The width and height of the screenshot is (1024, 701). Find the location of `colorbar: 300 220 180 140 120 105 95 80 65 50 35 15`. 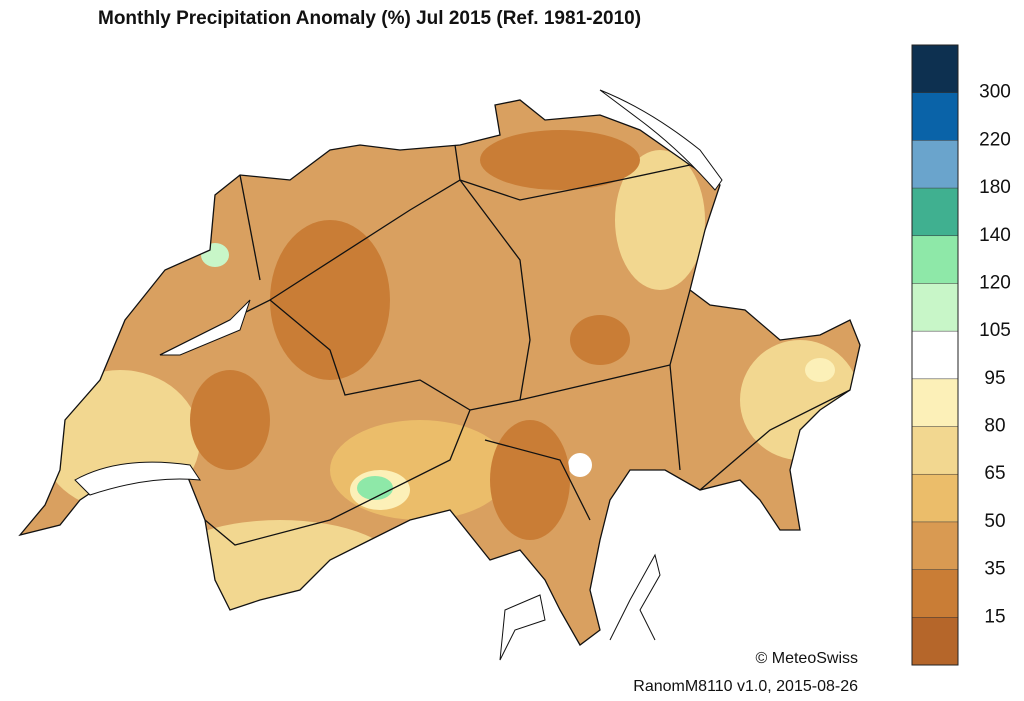

colorbar: 300 220 180 140 120 105 95 80 65 50 35 15 is located at coordinates (961, 355).